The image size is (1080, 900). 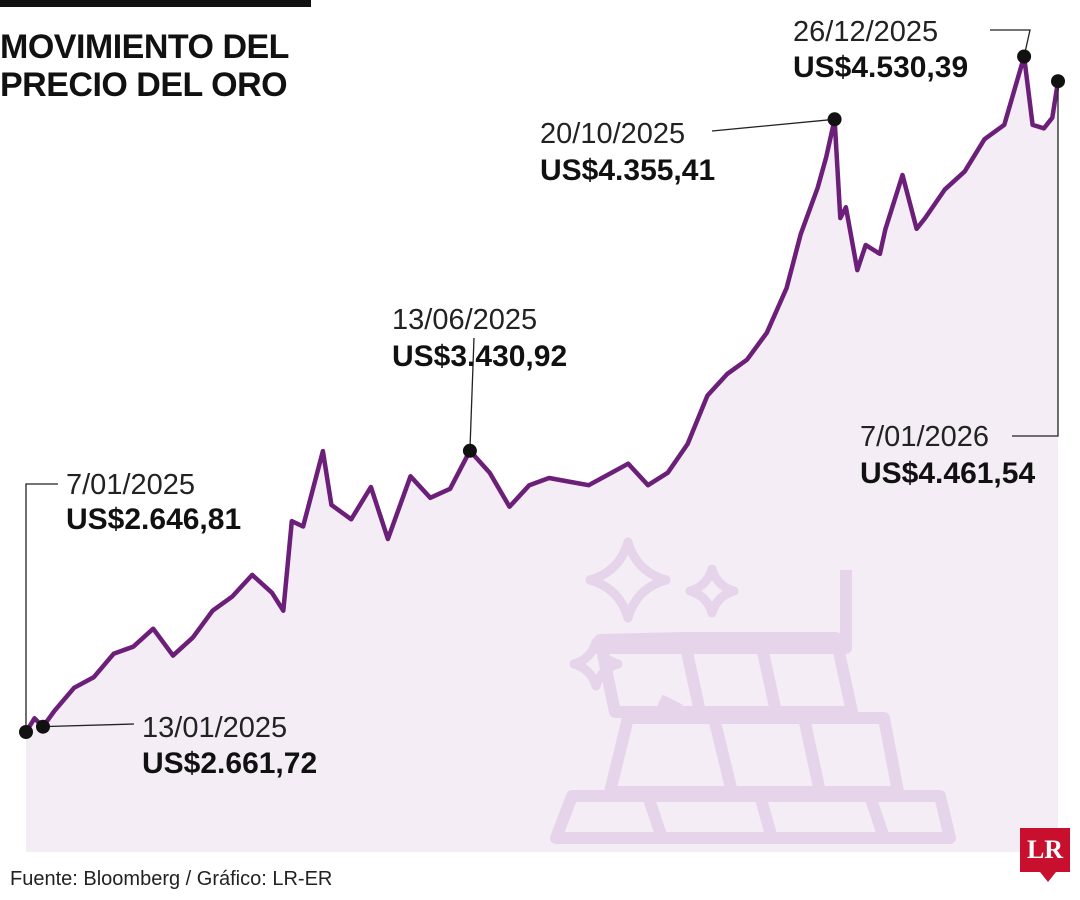 I want to click on annotation-price-start: US$2.646,81, so click(x=153, y=519).